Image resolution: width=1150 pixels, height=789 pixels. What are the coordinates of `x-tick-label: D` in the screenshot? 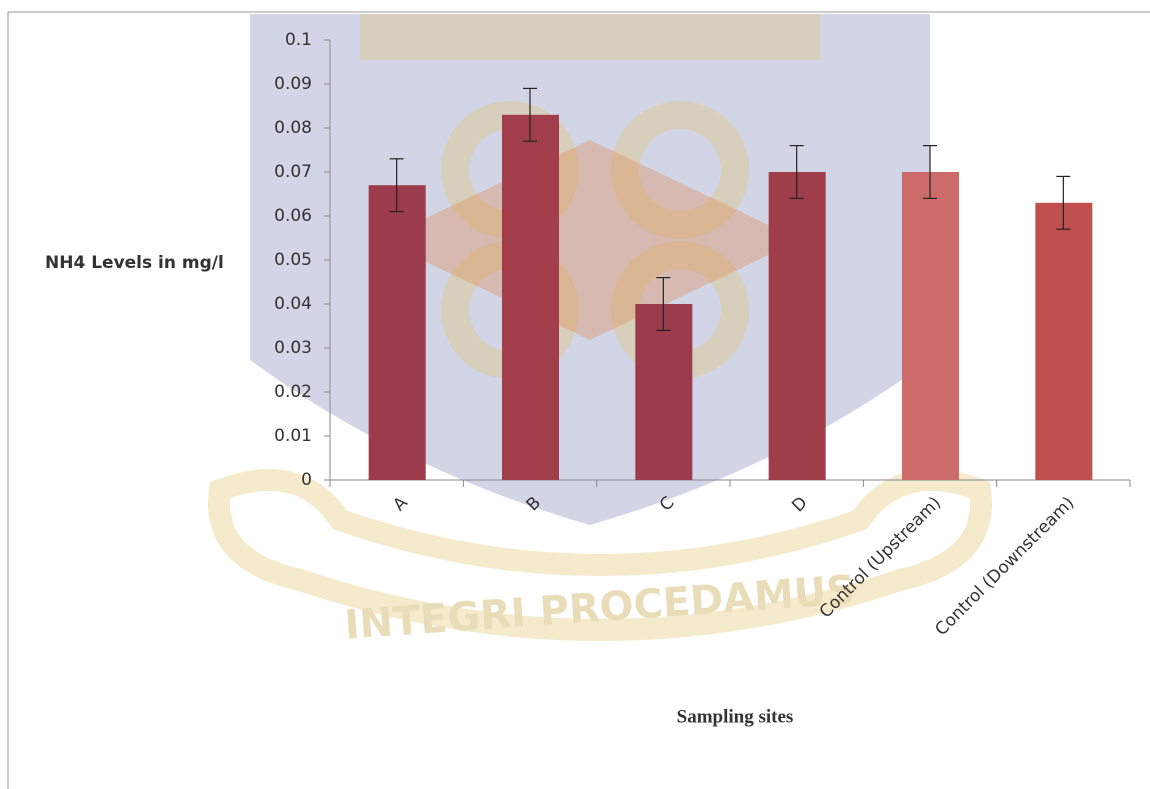 It's located at (799, 504).